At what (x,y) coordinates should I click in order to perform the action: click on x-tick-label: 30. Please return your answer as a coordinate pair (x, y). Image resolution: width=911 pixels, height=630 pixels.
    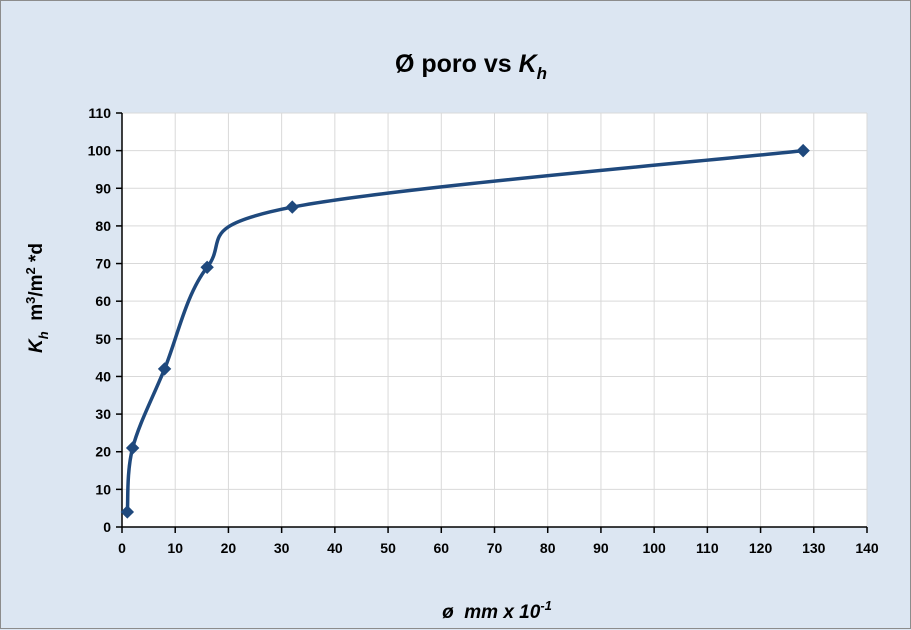
    Looking at the image, I should click on (282, 548).